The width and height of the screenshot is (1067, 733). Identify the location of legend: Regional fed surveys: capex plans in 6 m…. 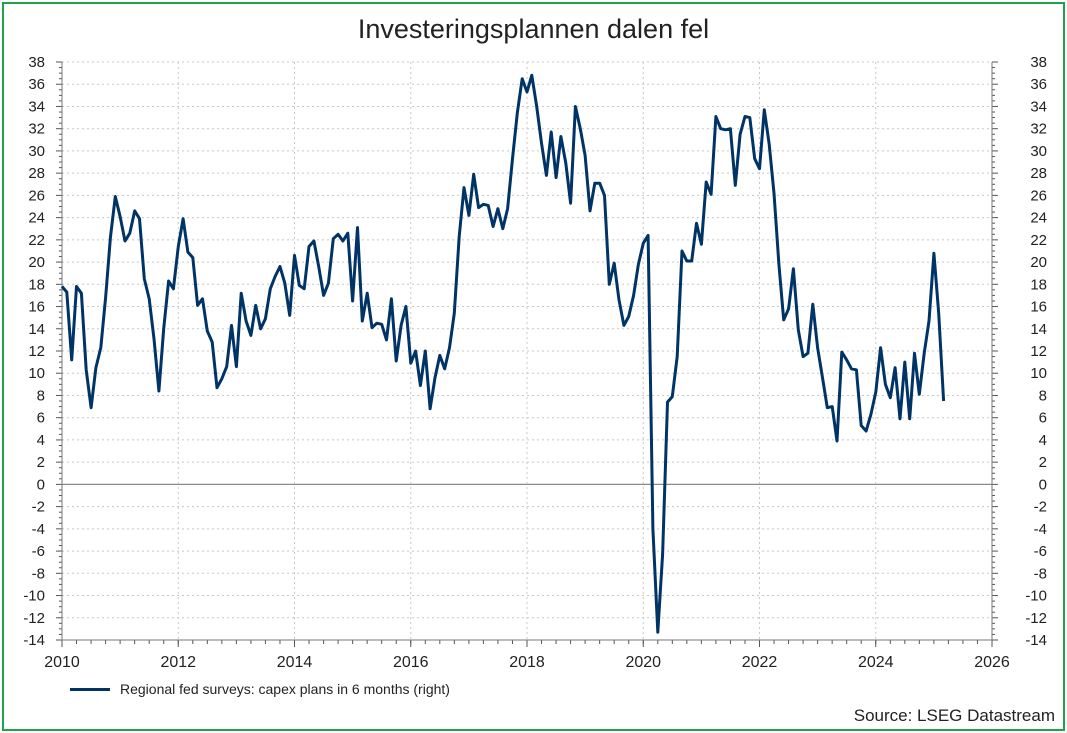
(260, 689).